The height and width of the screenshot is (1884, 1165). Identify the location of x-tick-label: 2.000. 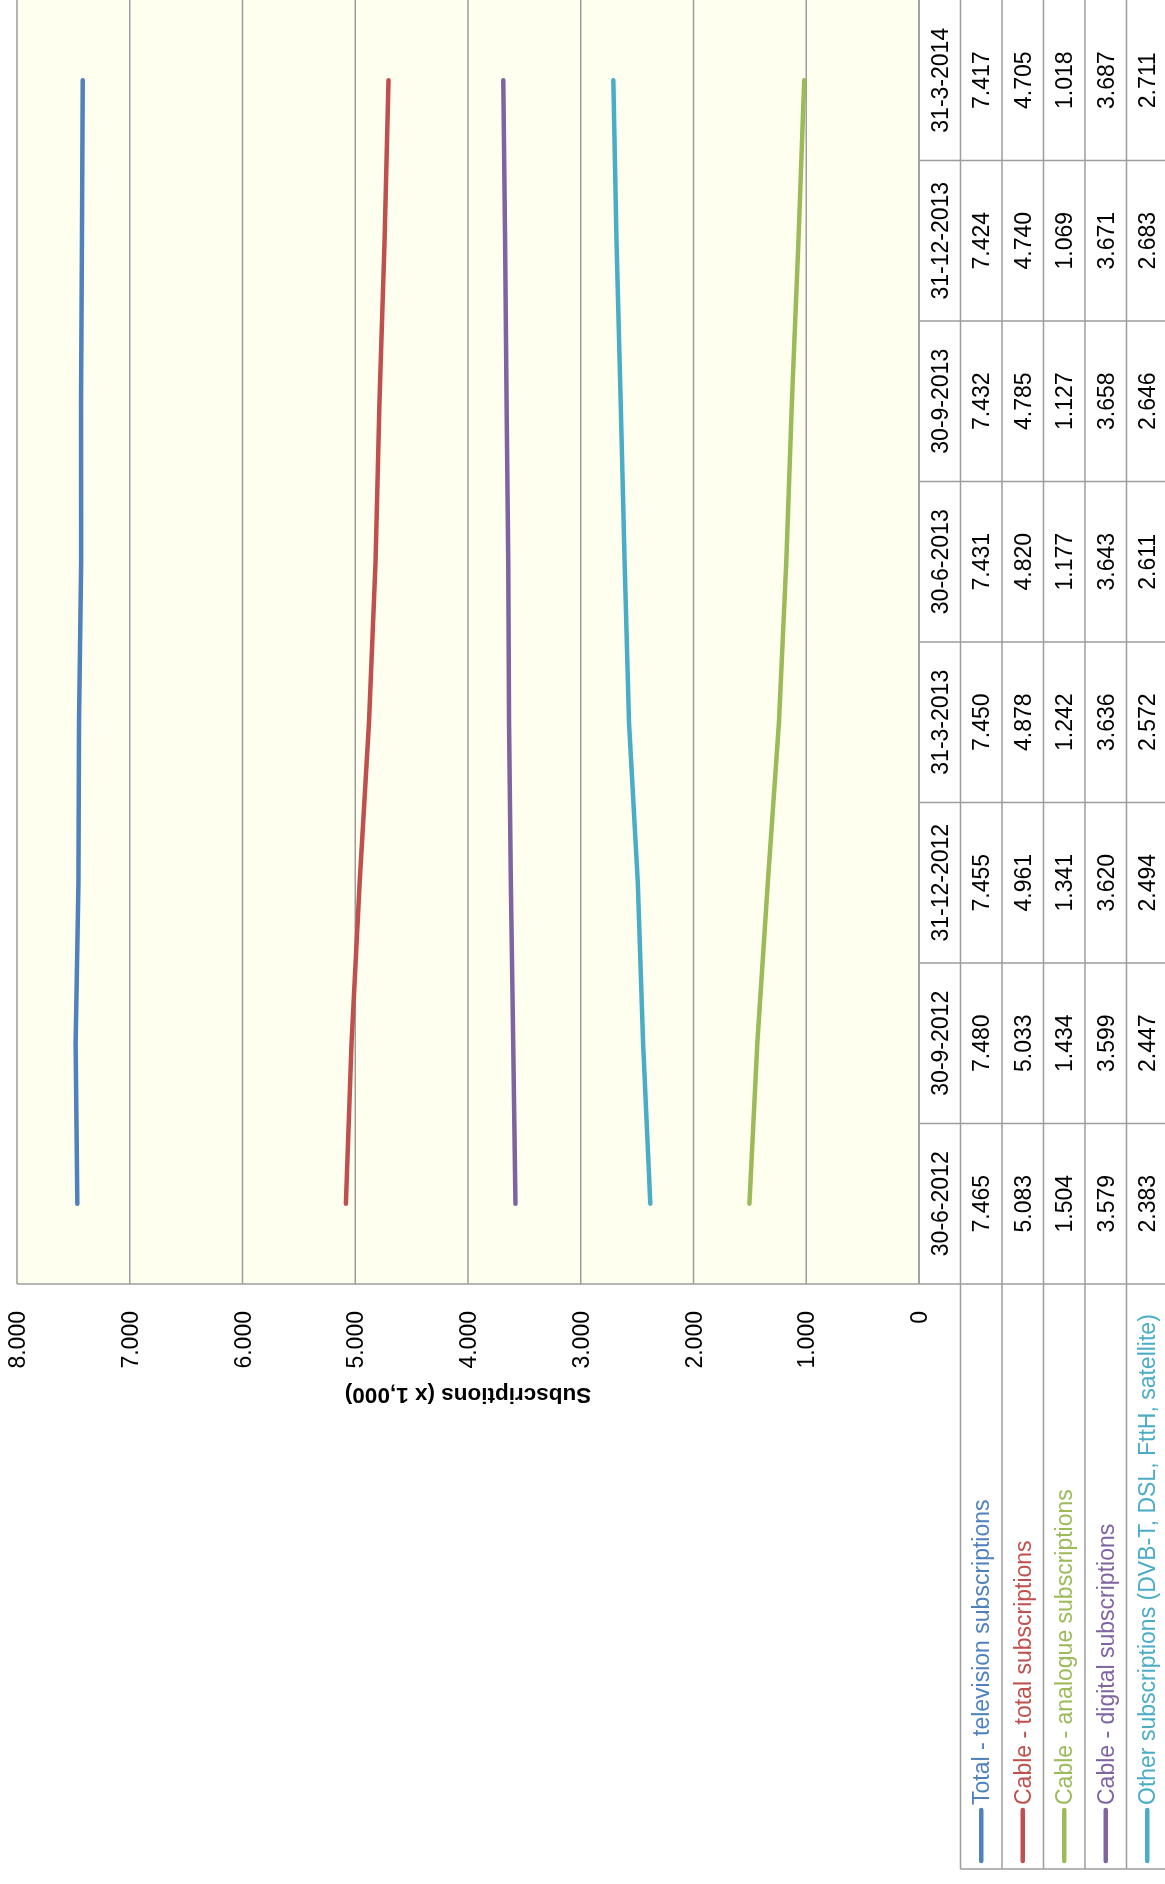
(693, 1340).